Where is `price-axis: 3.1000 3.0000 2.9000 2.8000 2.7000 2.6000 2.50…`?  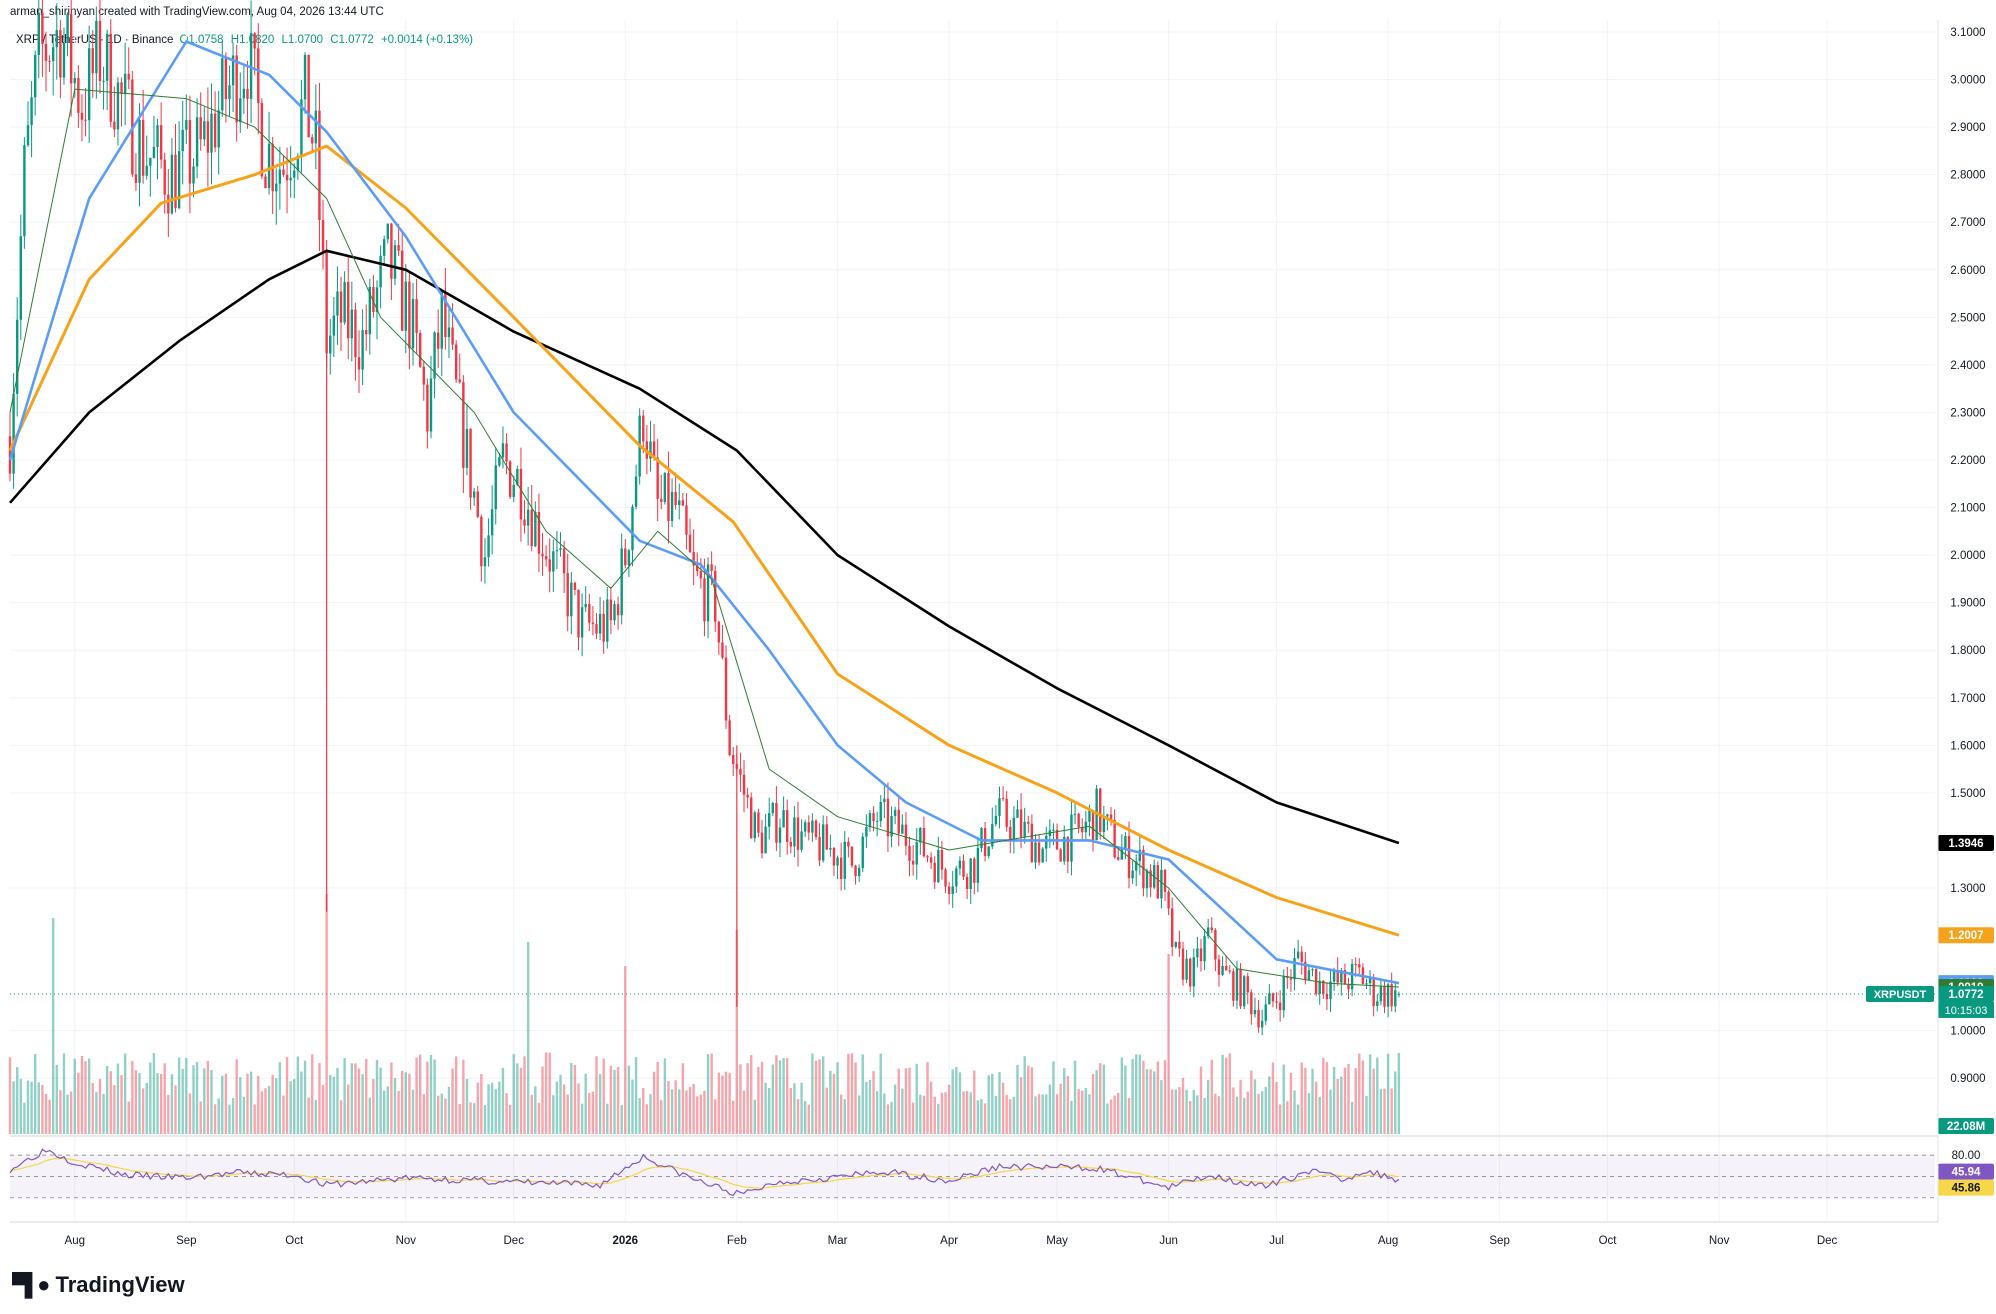 price-axis: 3.1000 3.0000 2.9000 2.8000 2.7000 2.6000 2.50… is located at coordinates (1930, 621).